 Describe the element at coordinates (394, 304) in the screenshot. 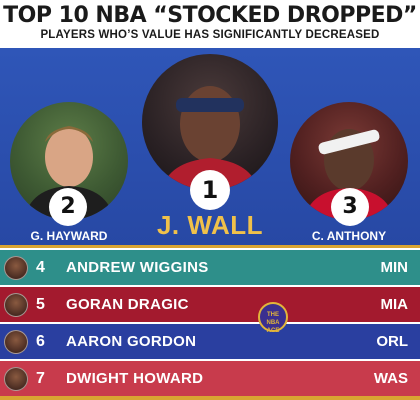

I see `list-team: MIA` at that location.